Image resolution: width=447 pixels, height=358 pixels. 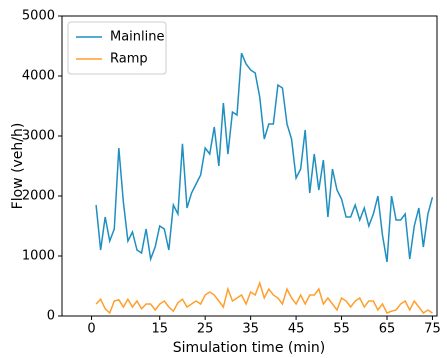 What do you see at coordinates (38, 76) in the screenshot?
I see `y-tick-label: 4000` at bounding box center [38, 76].